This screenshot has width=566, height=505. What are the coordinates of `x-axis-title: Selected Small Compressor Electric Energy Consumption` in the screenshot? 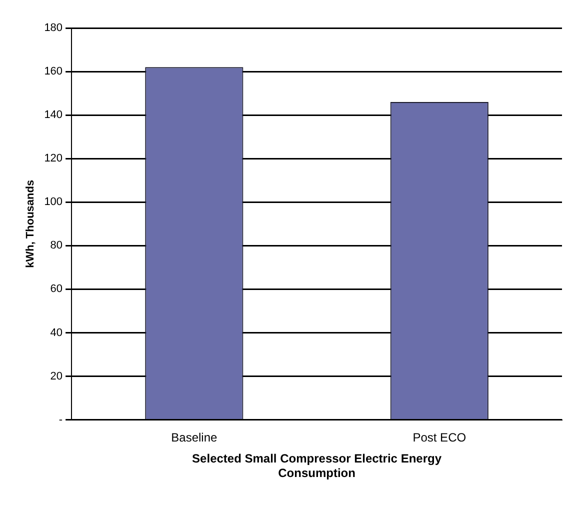 It's located at (317, 466).